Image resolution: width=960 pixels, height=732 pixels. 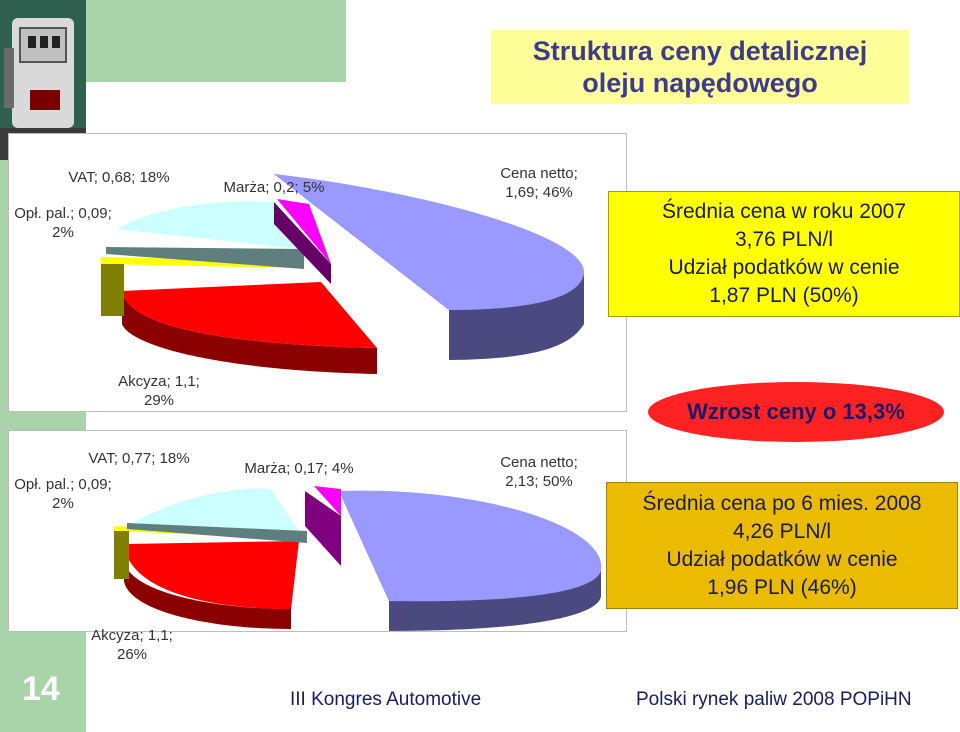 I want to click on footer-center: III Kongres Automotive, so click(x=386, y=699).